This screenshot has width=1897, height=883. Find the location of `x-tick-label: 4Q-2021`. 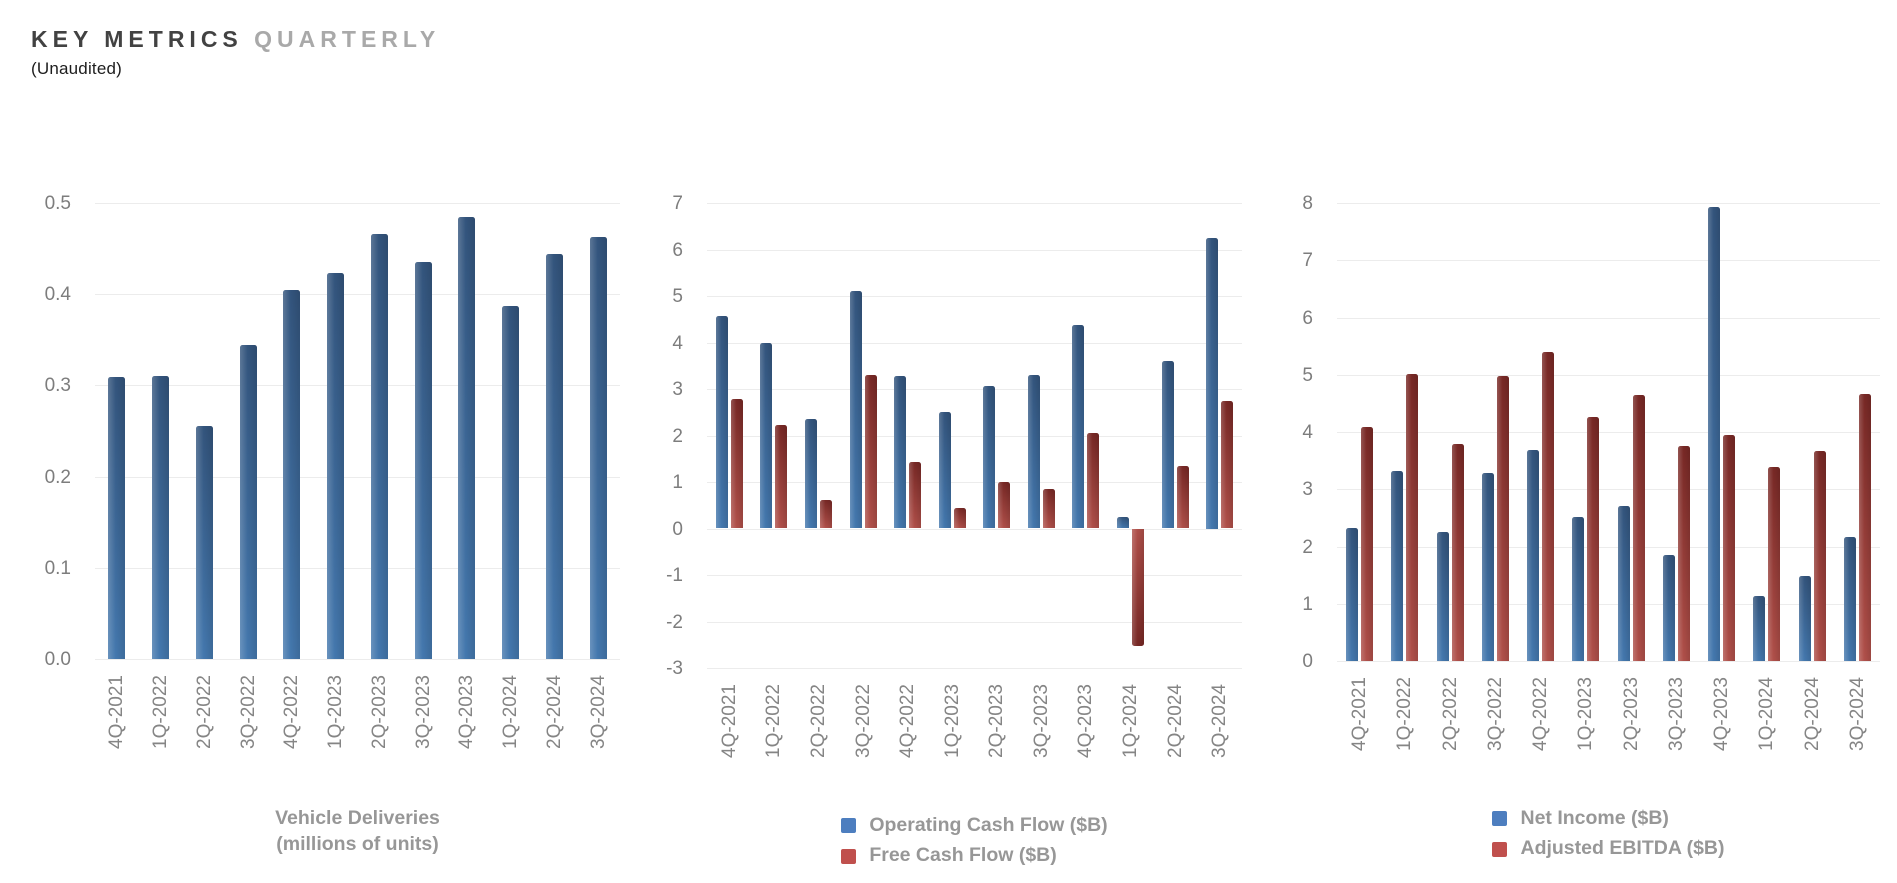

x-tick-label: 4Q-2021 is located at coordinates (729, 721).